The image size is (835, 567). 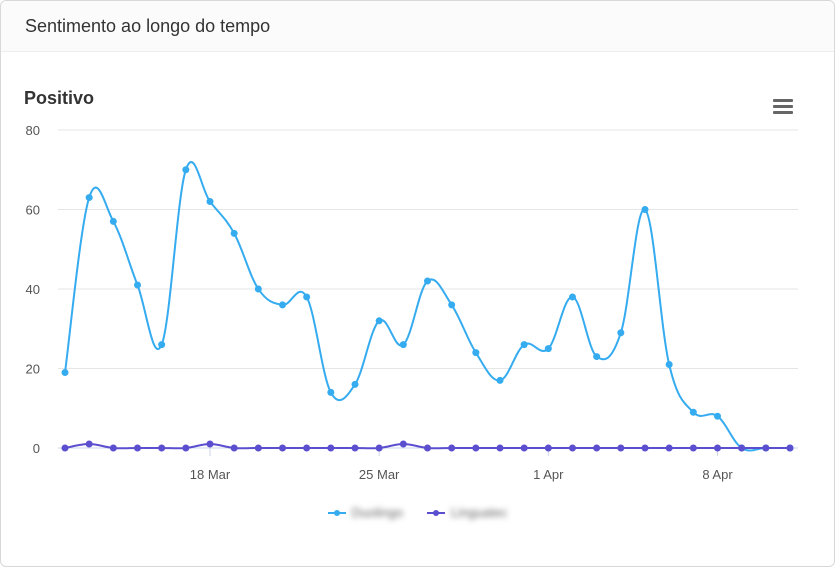 What do you see at coordinates (548, 474) in the screenshot?
I see `x-tick-label: 1 Apr` at bounding box center [548, 474].